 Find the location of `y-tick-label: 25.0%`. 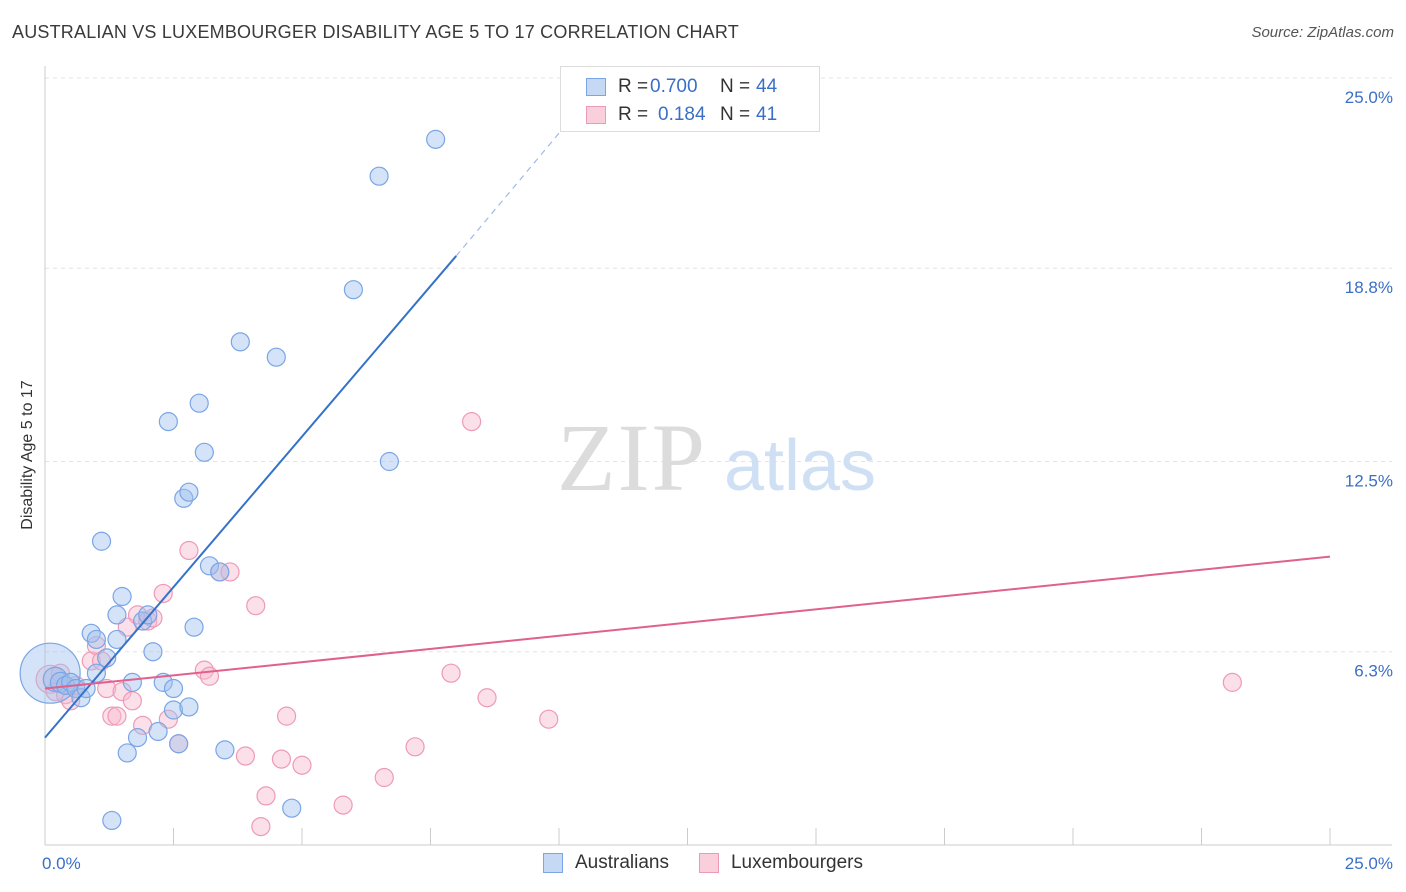

y-tick-label: 25.0% is located at coordinates (1369, 97).